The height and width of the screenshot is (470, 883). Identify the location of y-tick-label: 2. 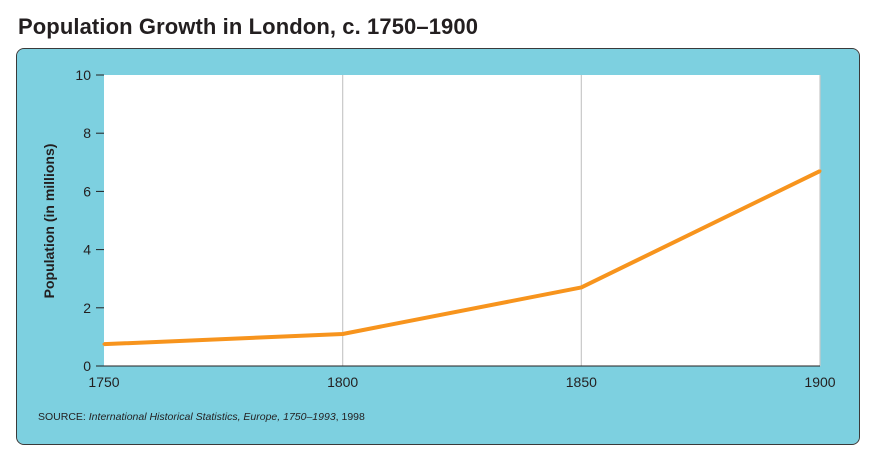
(87, 308).